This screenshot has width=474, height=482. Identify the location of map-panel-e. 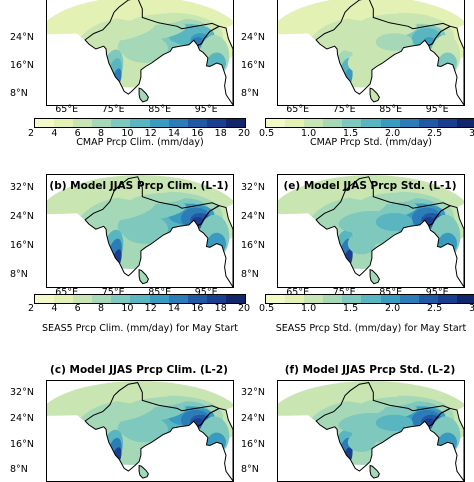
(371, 231).